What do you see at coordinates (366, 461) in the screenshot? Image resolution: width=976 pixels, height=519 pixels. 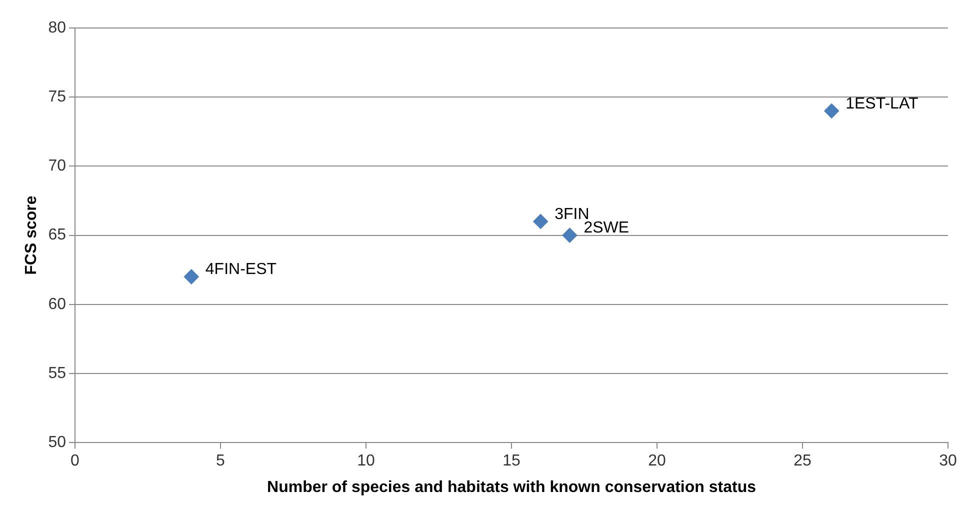 I see `x-tick-label: 10` at bounding box center [366, 461].